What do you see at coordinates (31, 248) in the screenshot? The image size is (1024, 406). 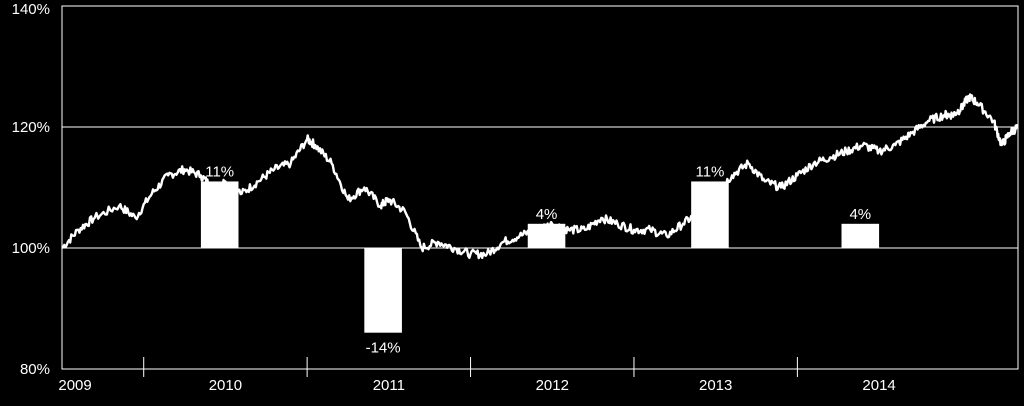 I see `y-tick-label: 100%` at bounding box center [31, 248].